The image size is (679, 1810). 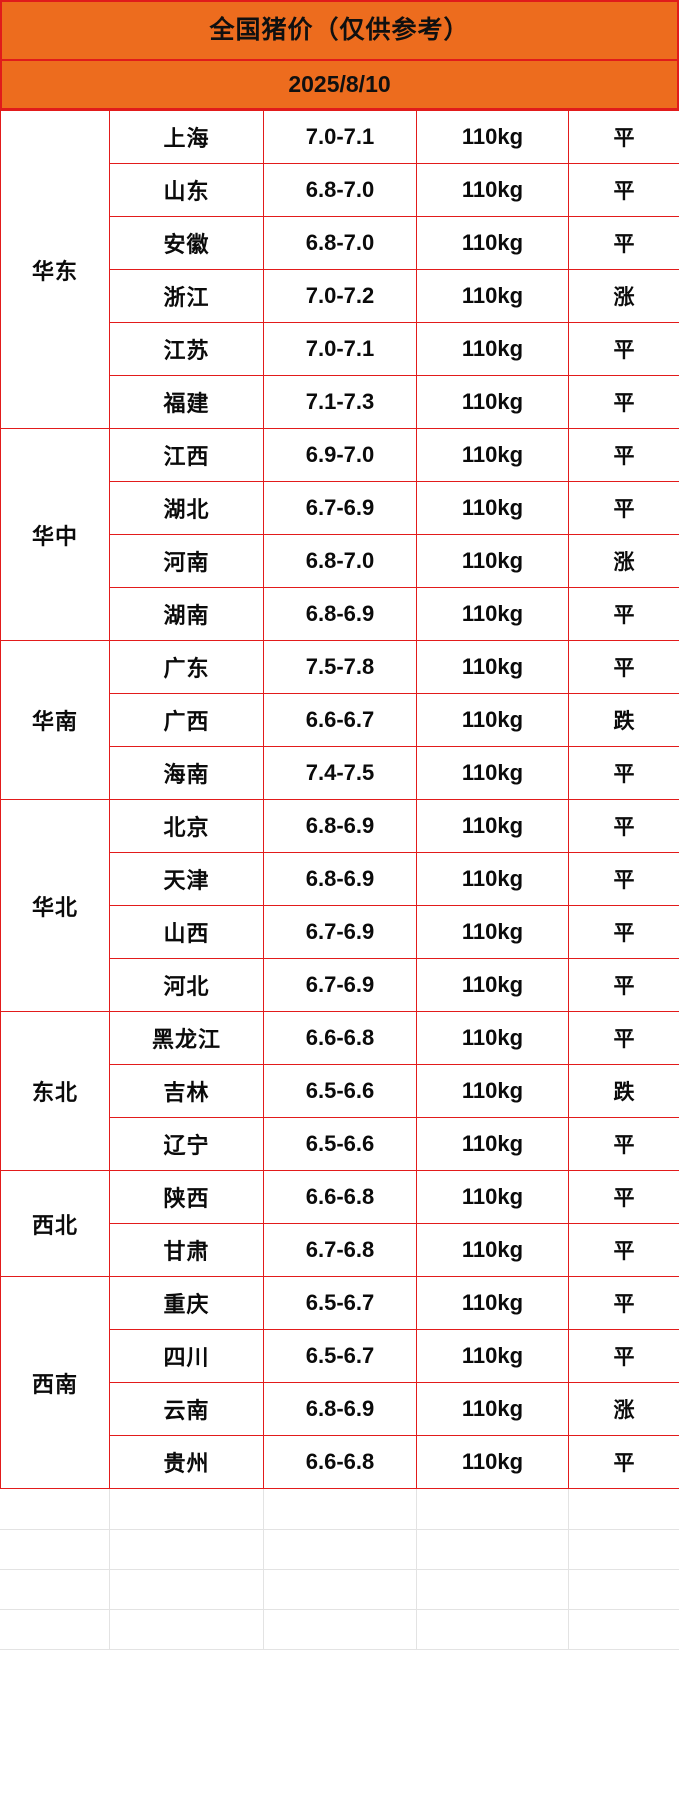 What do you see at coordinates (340, 667) in the screenshot?
I see `price-cell: 7.5-7.8` at bounding box center [340, 667].